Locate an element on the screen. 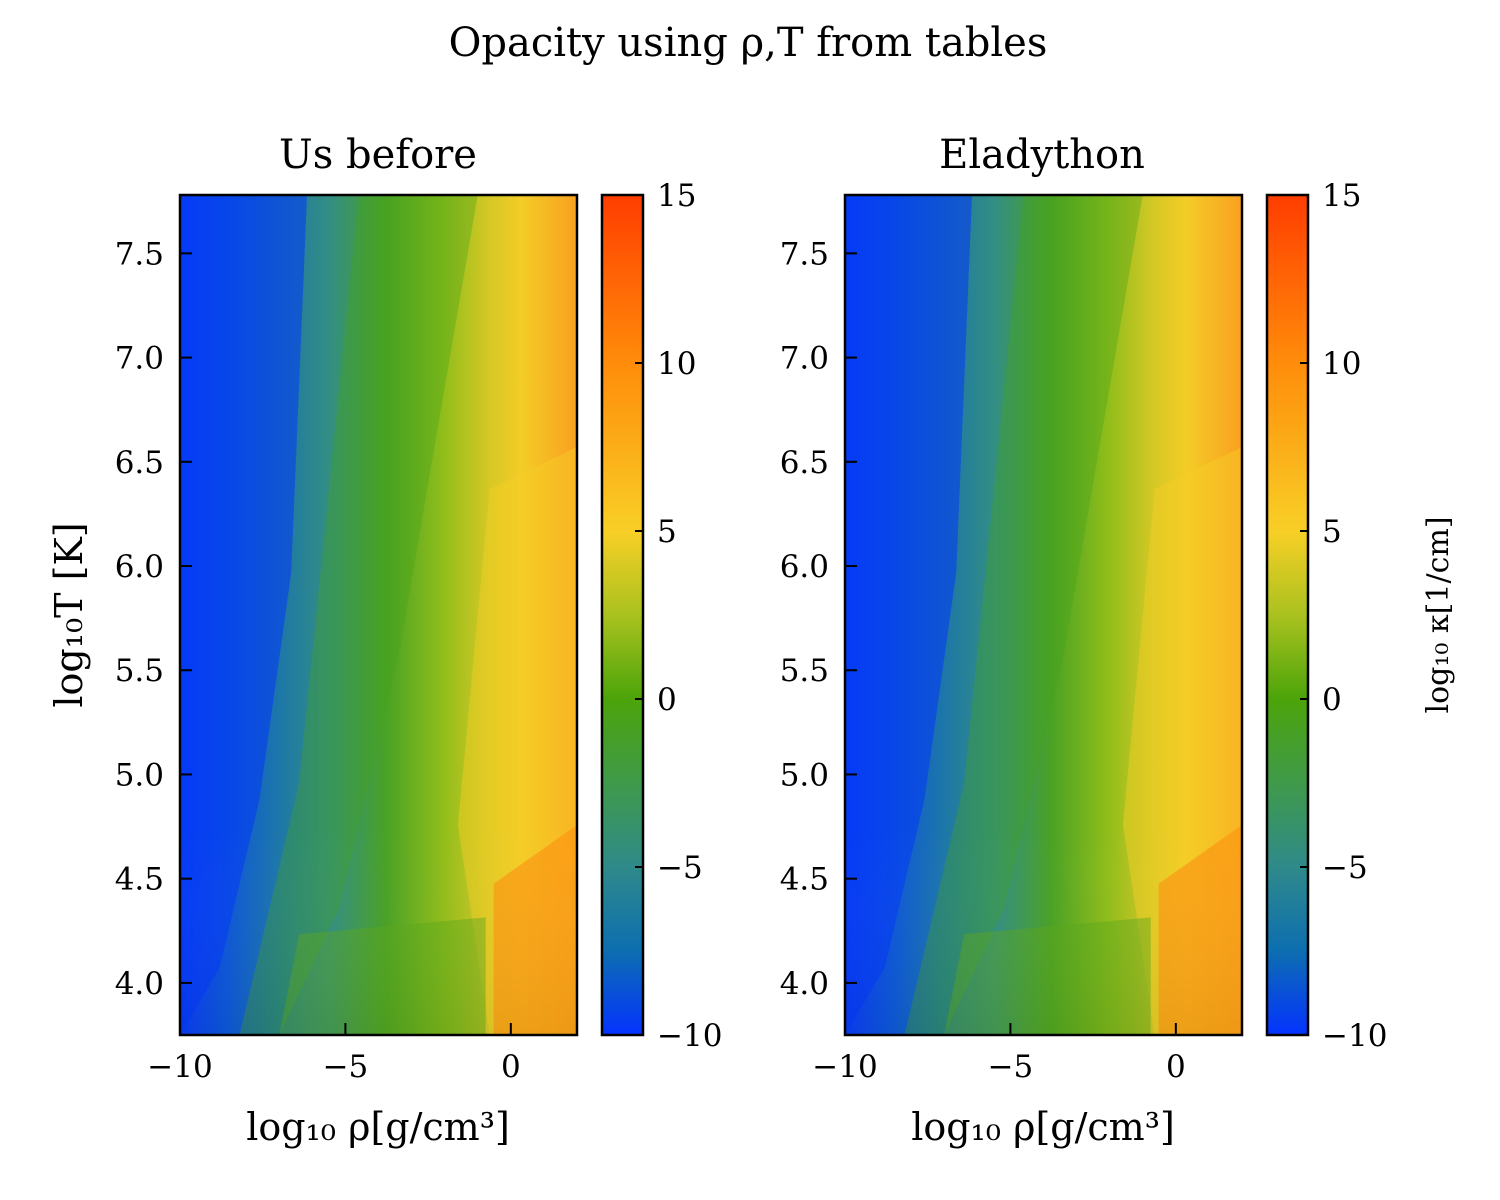 The width and height of the screenshot is (1500, 1200). colorbar-label: log₁₀ κ[1/cm] is located at coordinates (1438, 614).